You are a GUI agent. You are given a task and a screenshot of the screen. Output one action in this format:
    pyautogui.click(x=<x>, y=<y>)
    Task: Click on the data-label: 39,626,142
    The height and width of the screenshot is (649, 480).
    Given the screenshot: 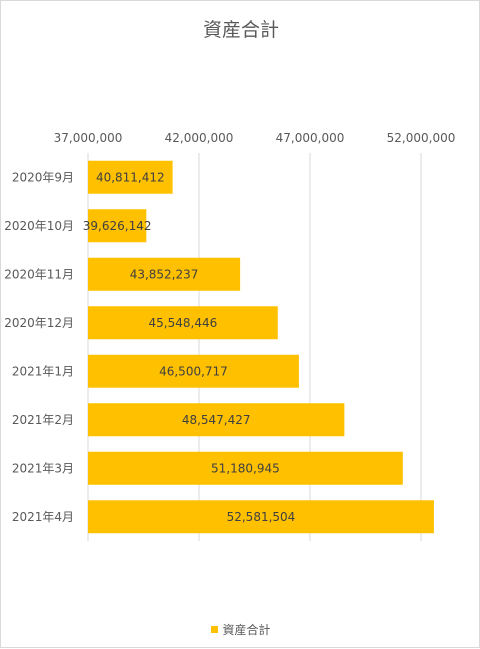 What is the action you would take?
    pyautogui.click(x=117, y=226)
    